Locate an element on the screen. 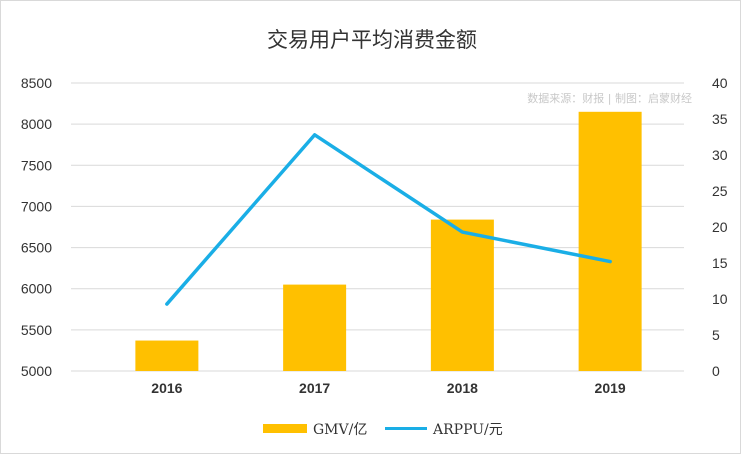 This screenshot has width=741, height=455. bar-2016 is located at coordinates (167, 355).